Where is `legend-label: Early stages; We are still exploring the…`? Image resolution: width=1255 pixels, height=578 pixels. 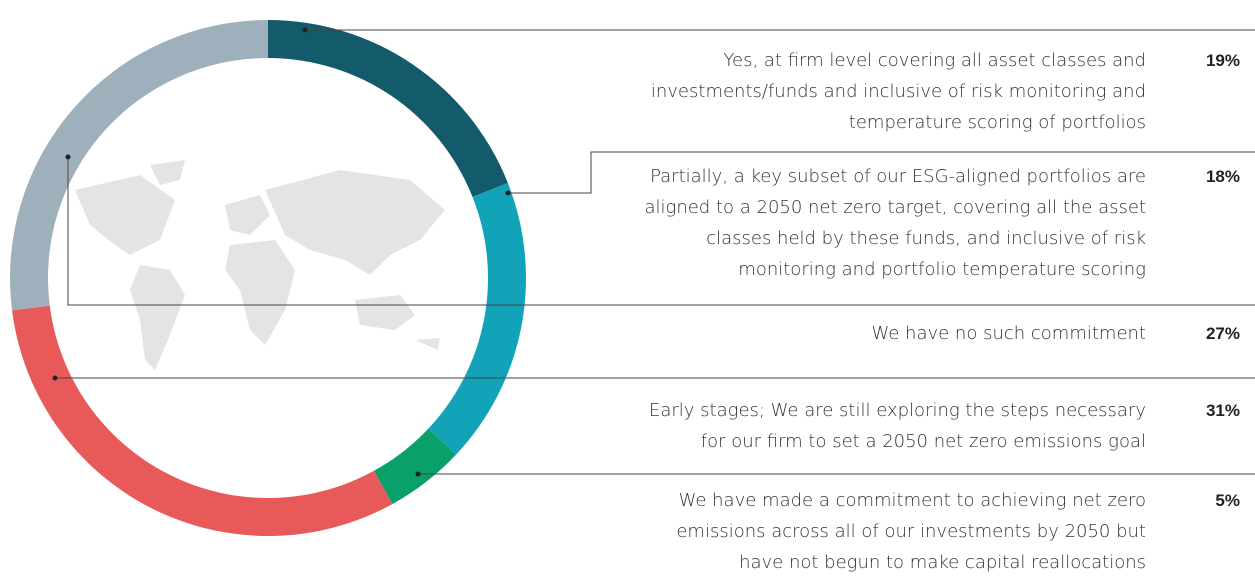 legend-label: Early stages; We are still exploring the… is located at coordinates (897, 426).